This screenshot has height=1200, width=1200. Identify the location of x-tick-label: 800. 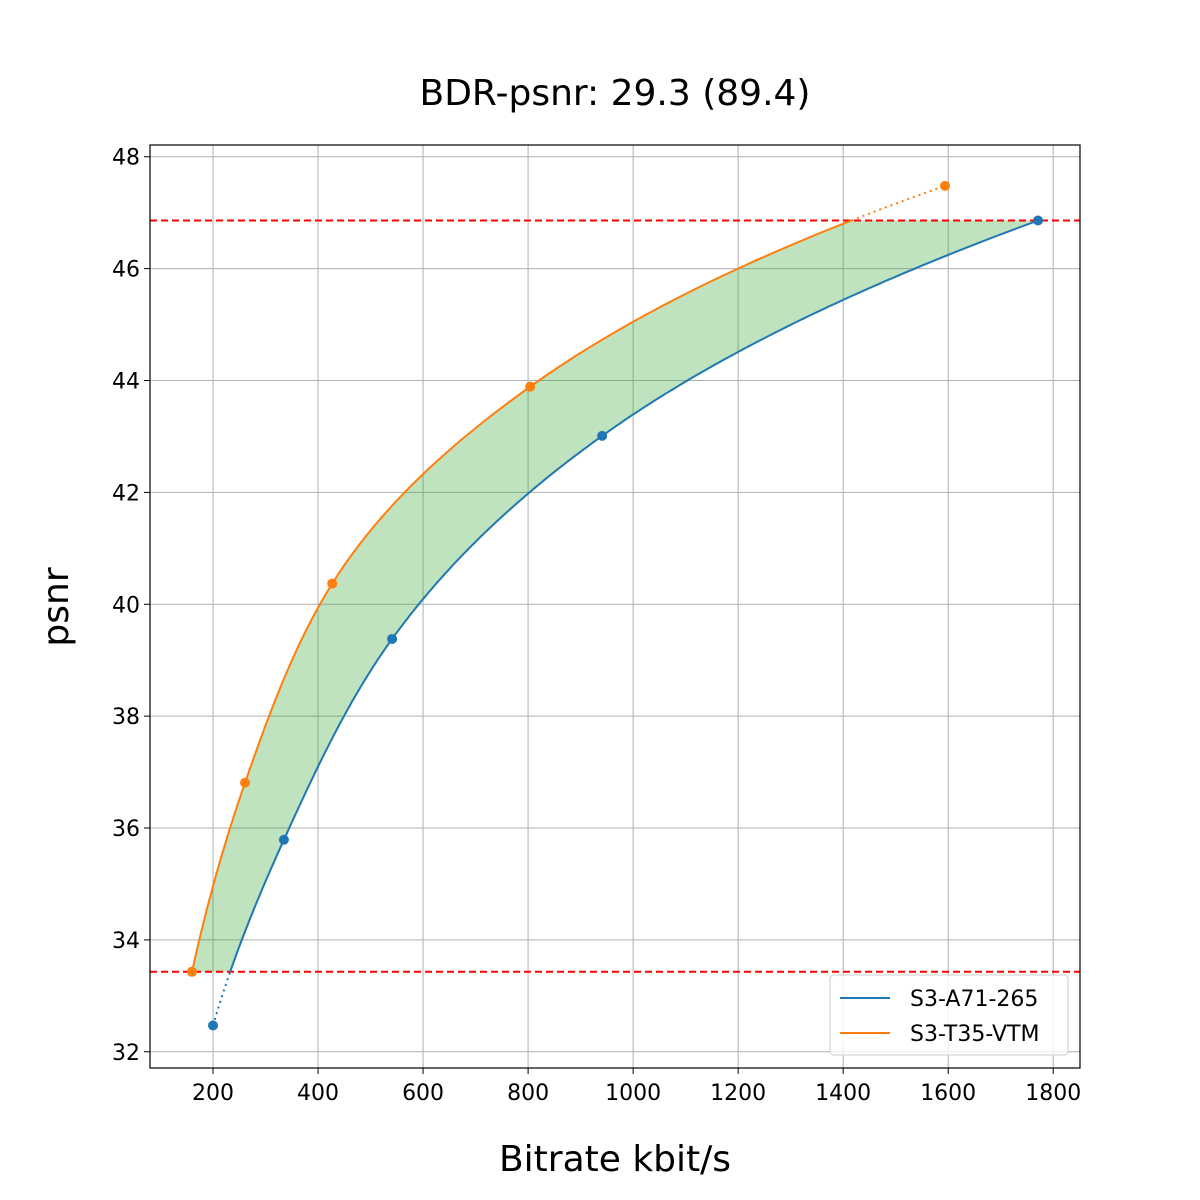
(528, 1093).